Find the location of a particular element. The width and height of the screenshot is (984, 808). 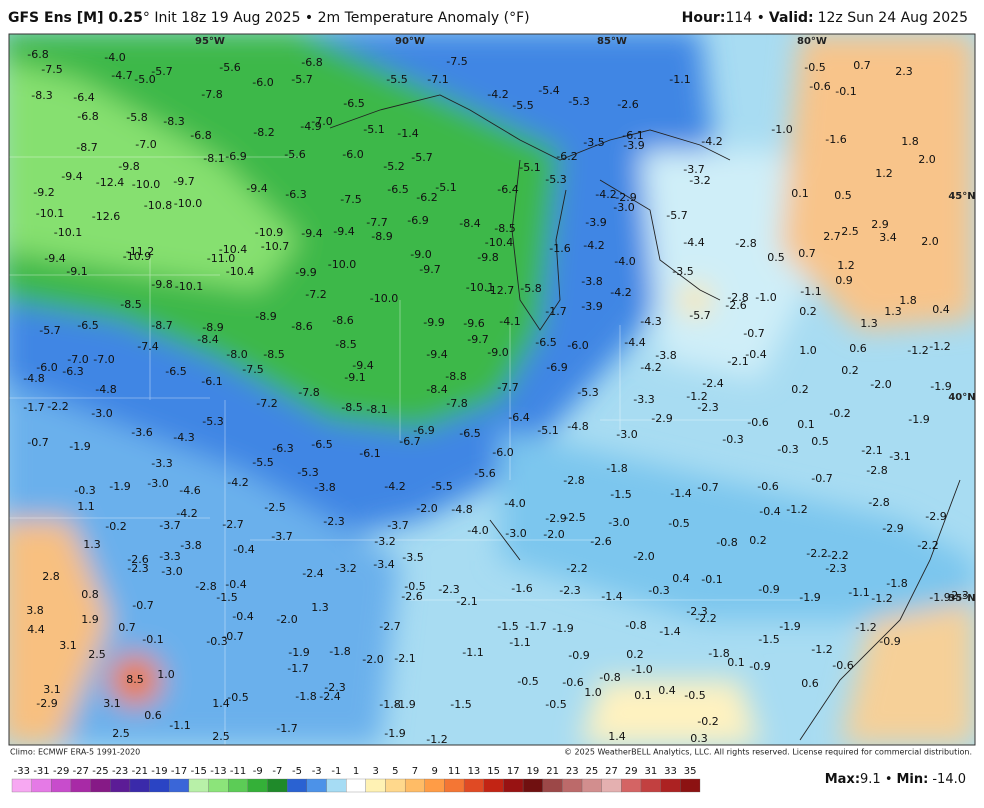

anomaly-value: -7.5 is located at coordinates (350, 199).